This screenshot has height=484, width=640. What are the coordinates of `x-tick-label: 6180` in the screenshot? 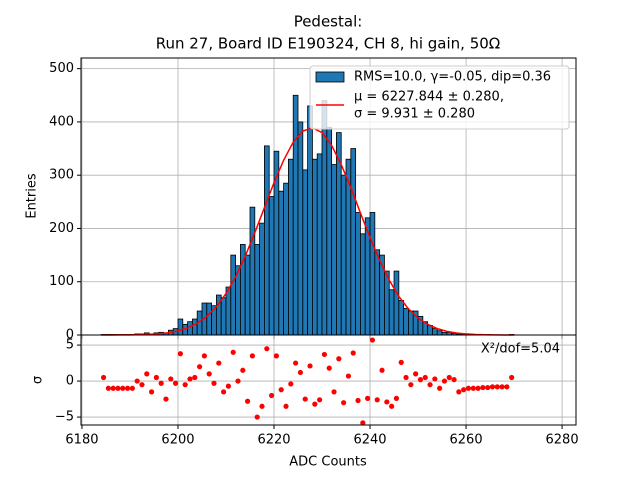 It's located at (81, 440).